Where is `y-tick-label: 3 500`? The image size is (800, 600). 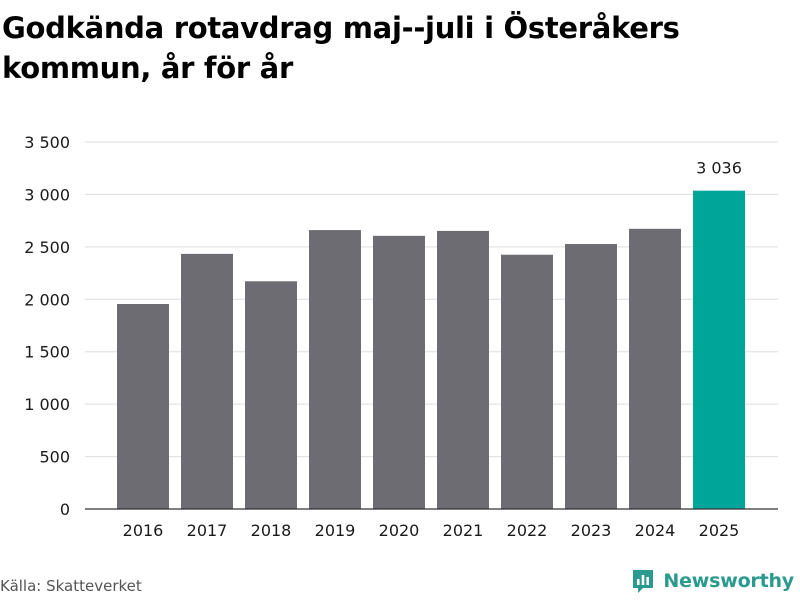 y-tick-label: 3 500 is located at coordinates (47, 142).